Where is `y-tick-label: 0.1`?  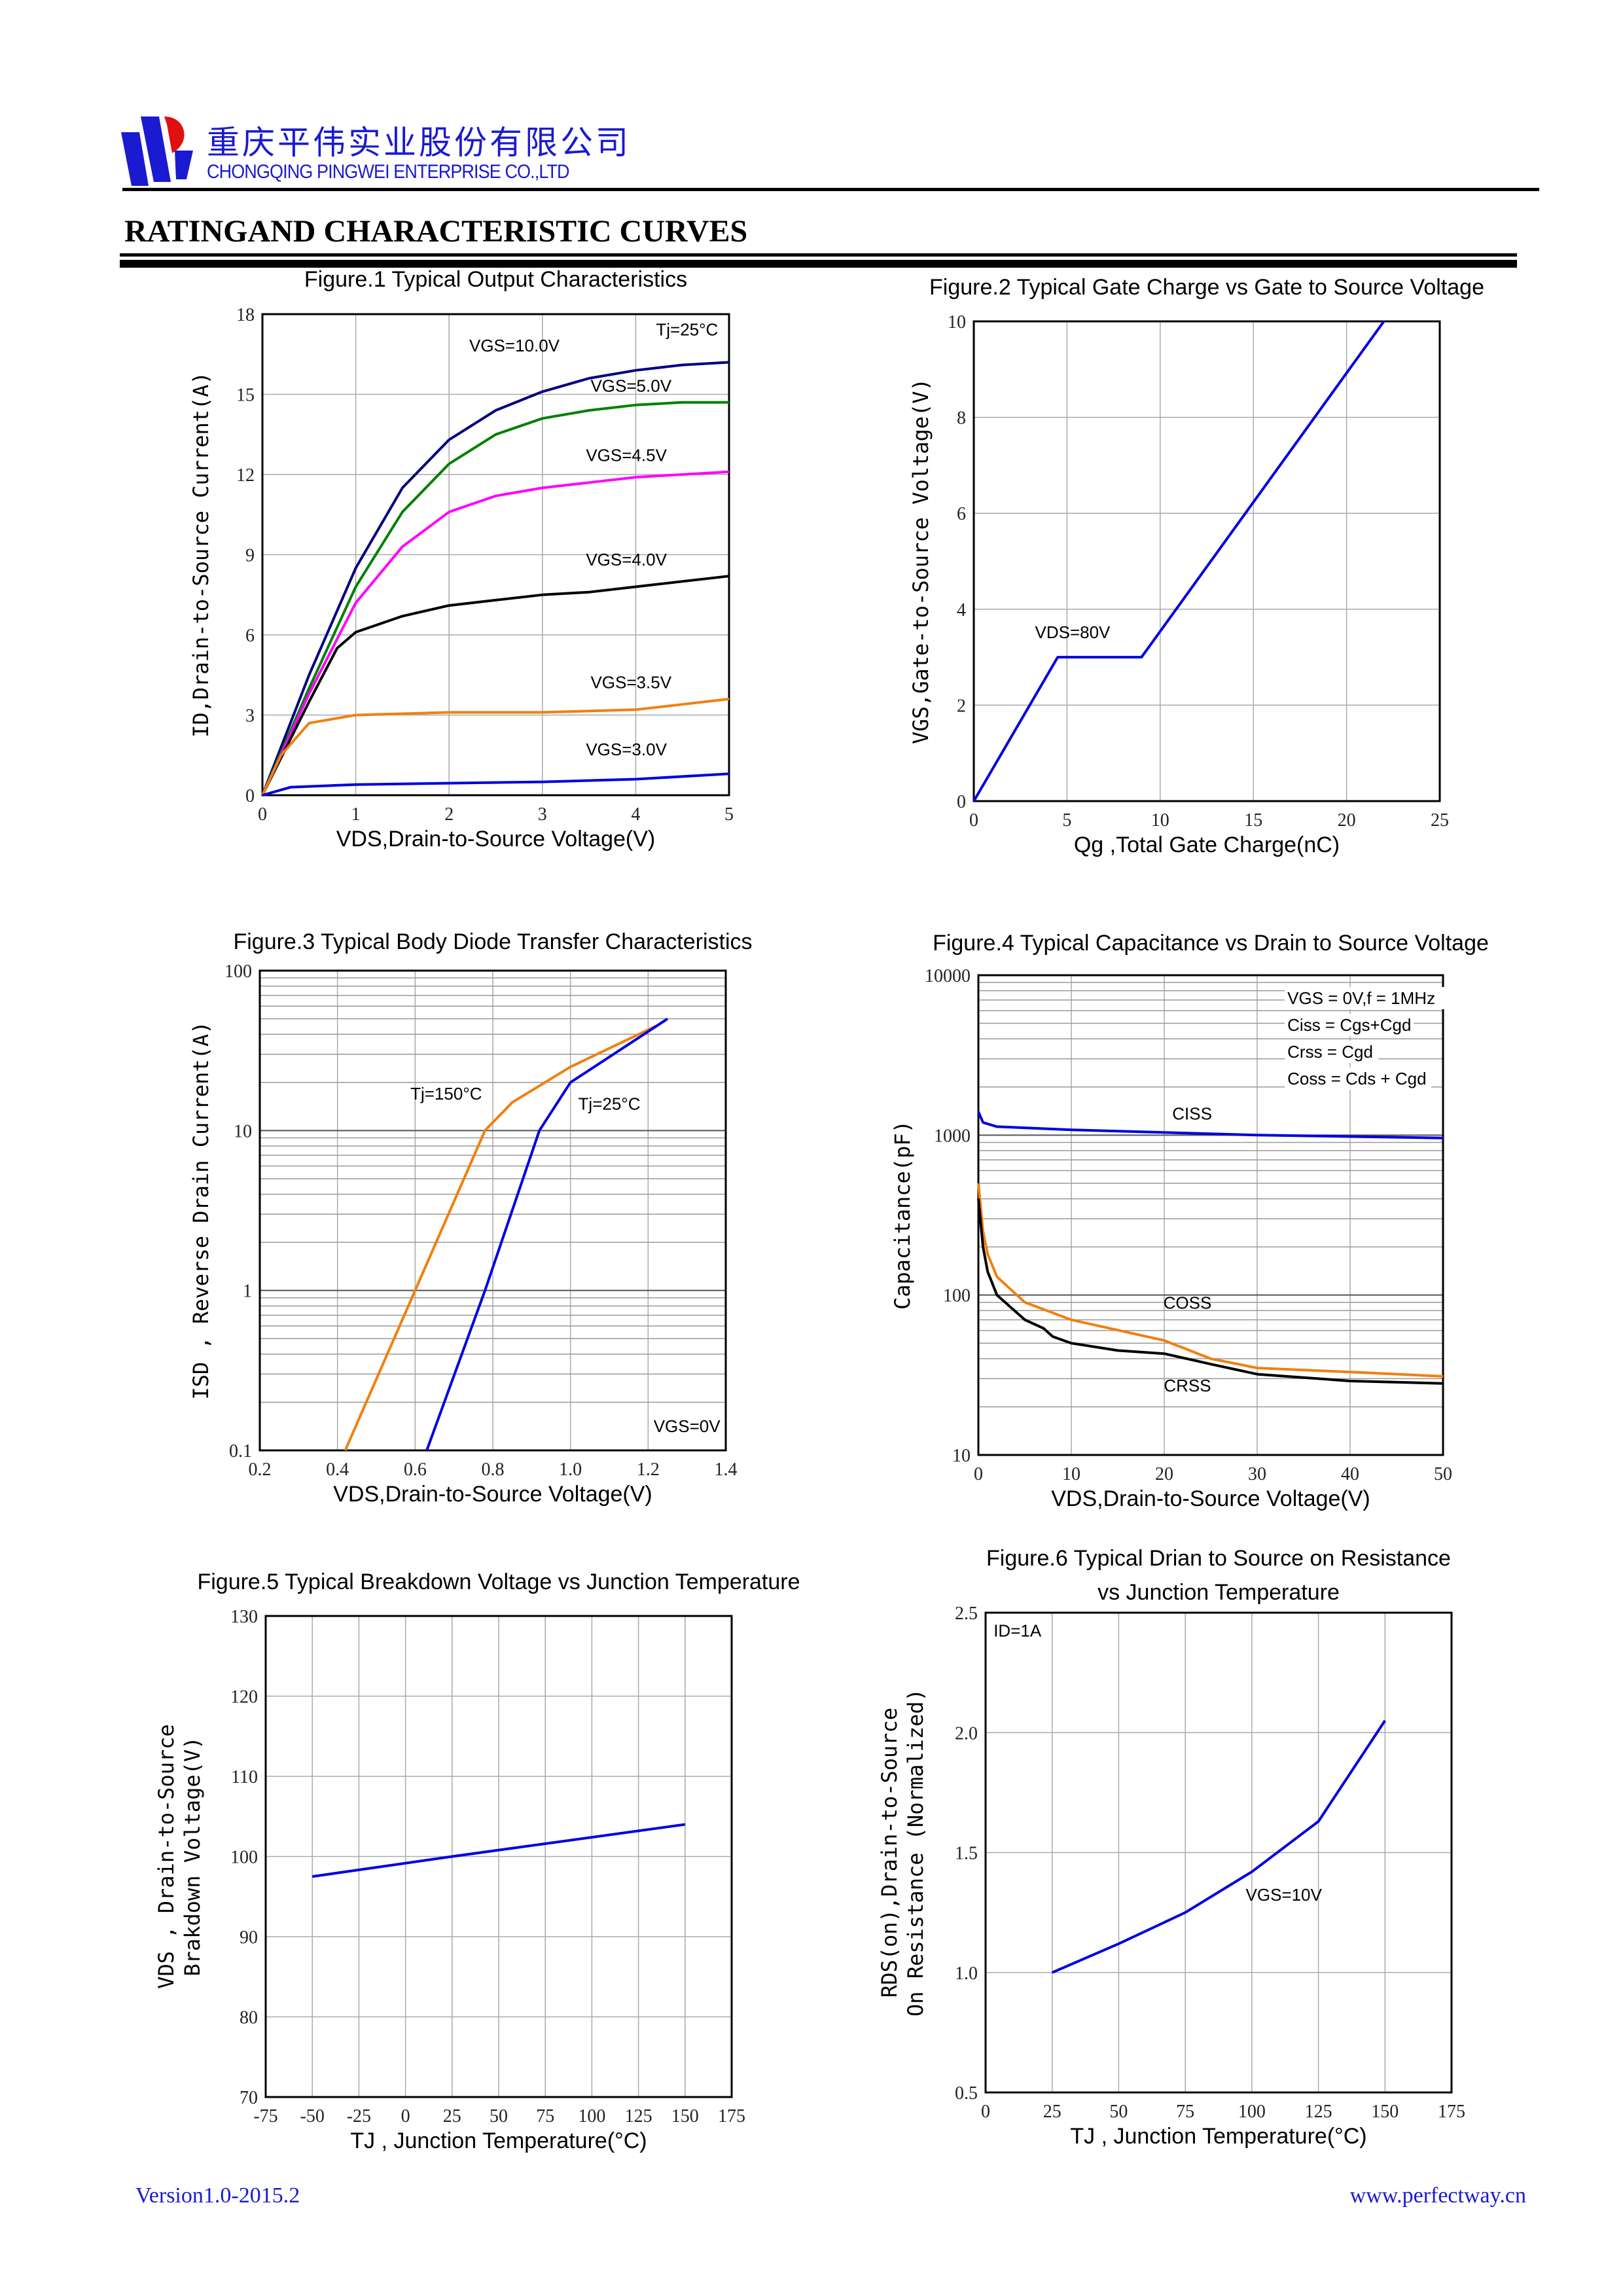
y-tick-label: 0.1 is located at coordinates (241, 1451).